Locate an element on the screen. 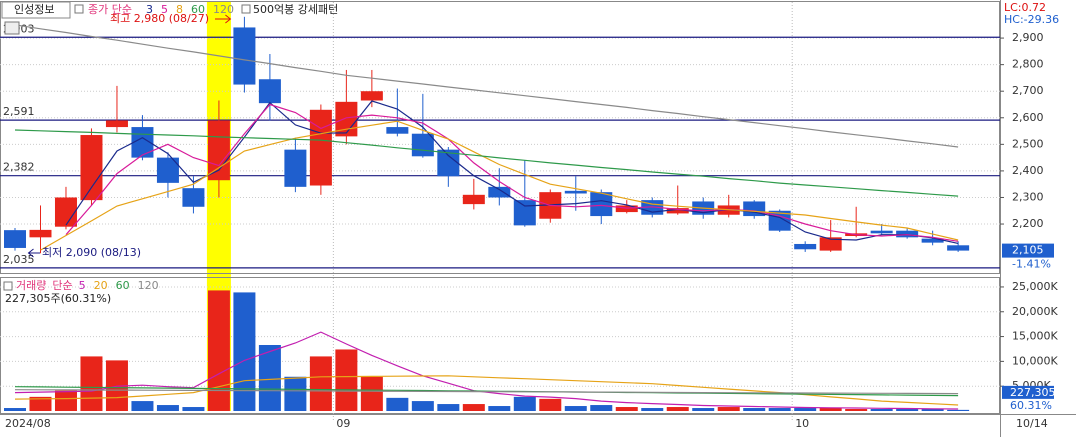 The width and height of the screenshot is (1076, 437). legend-entry: 20 is located at coordinates (101, 285).